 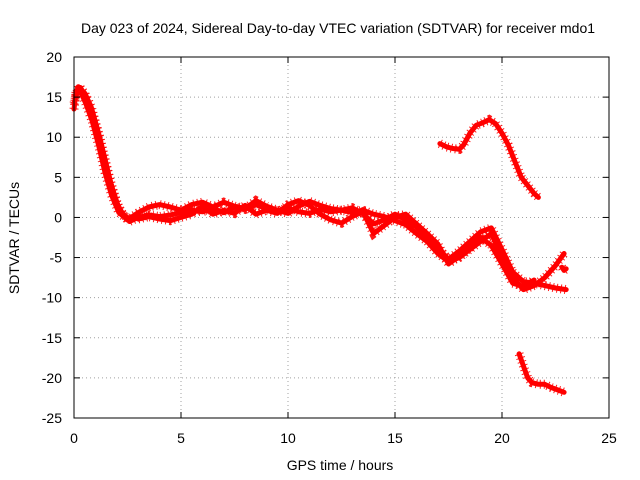 What do you see at coordinates (56, 258) in the screenshot?
I see `y-tick-label: -5` at bounding box center [56, 258].